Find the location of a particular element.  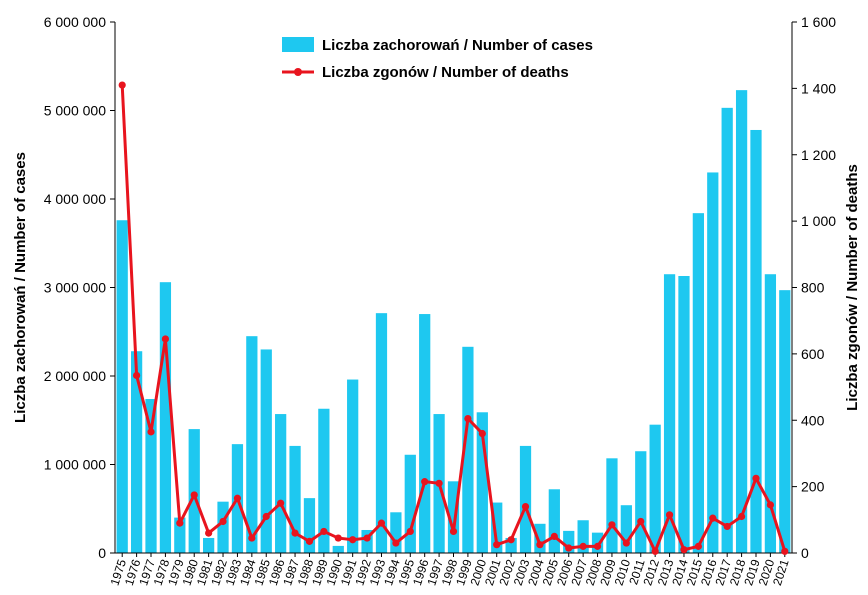

death-point-1985 is located at coordinates (266, 516).